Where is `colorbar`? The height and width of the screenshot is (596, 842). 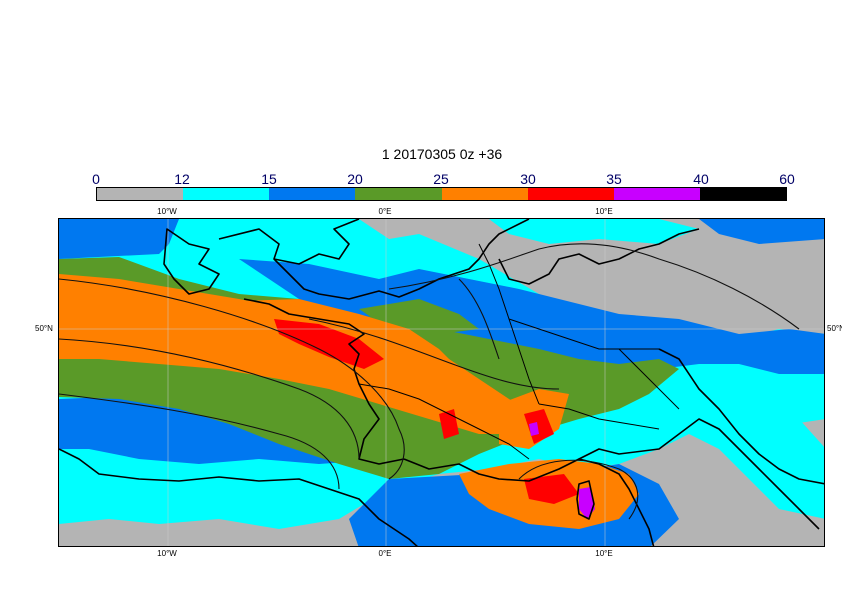
colorbar is located at coordinates (441, 194).